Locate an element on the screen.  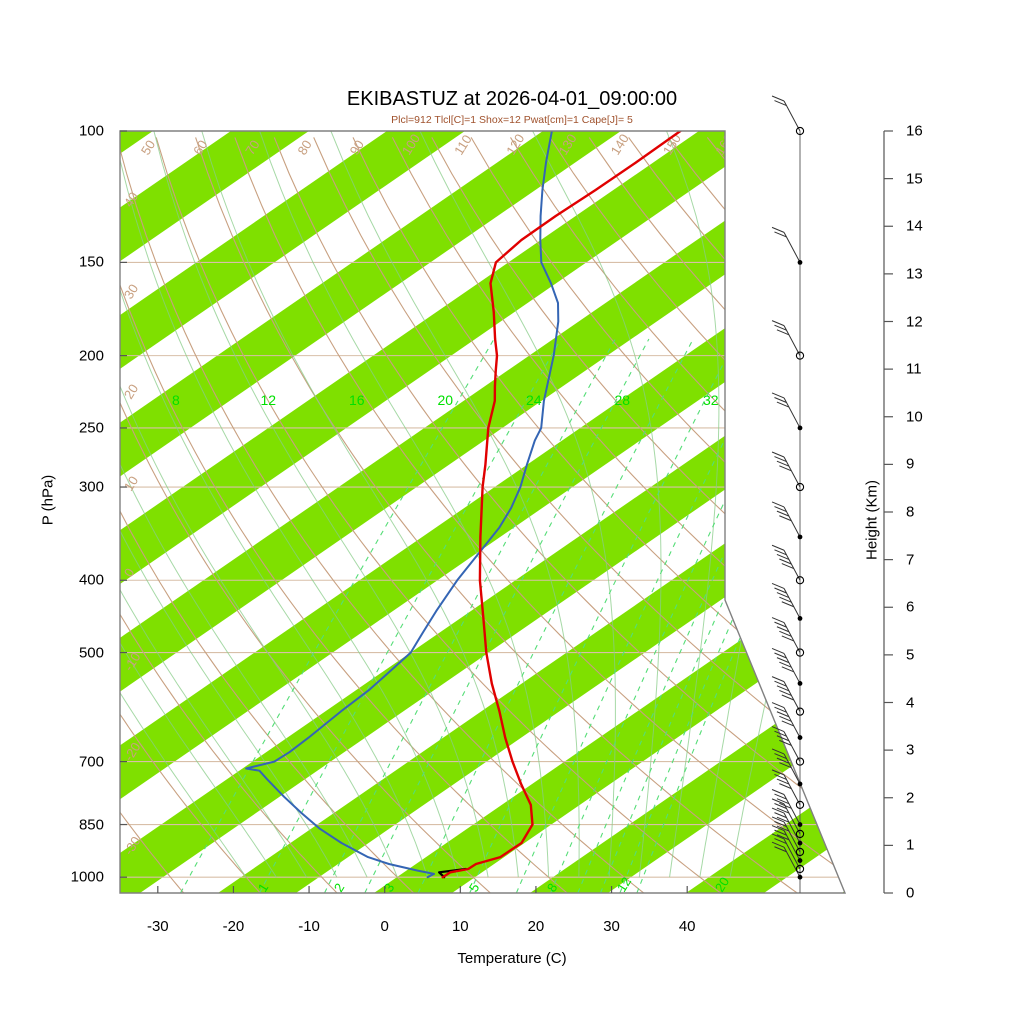
page-title: EKIBASTUZ at 2026-04-01_09:00:00 is located at coordinates (512, 99).